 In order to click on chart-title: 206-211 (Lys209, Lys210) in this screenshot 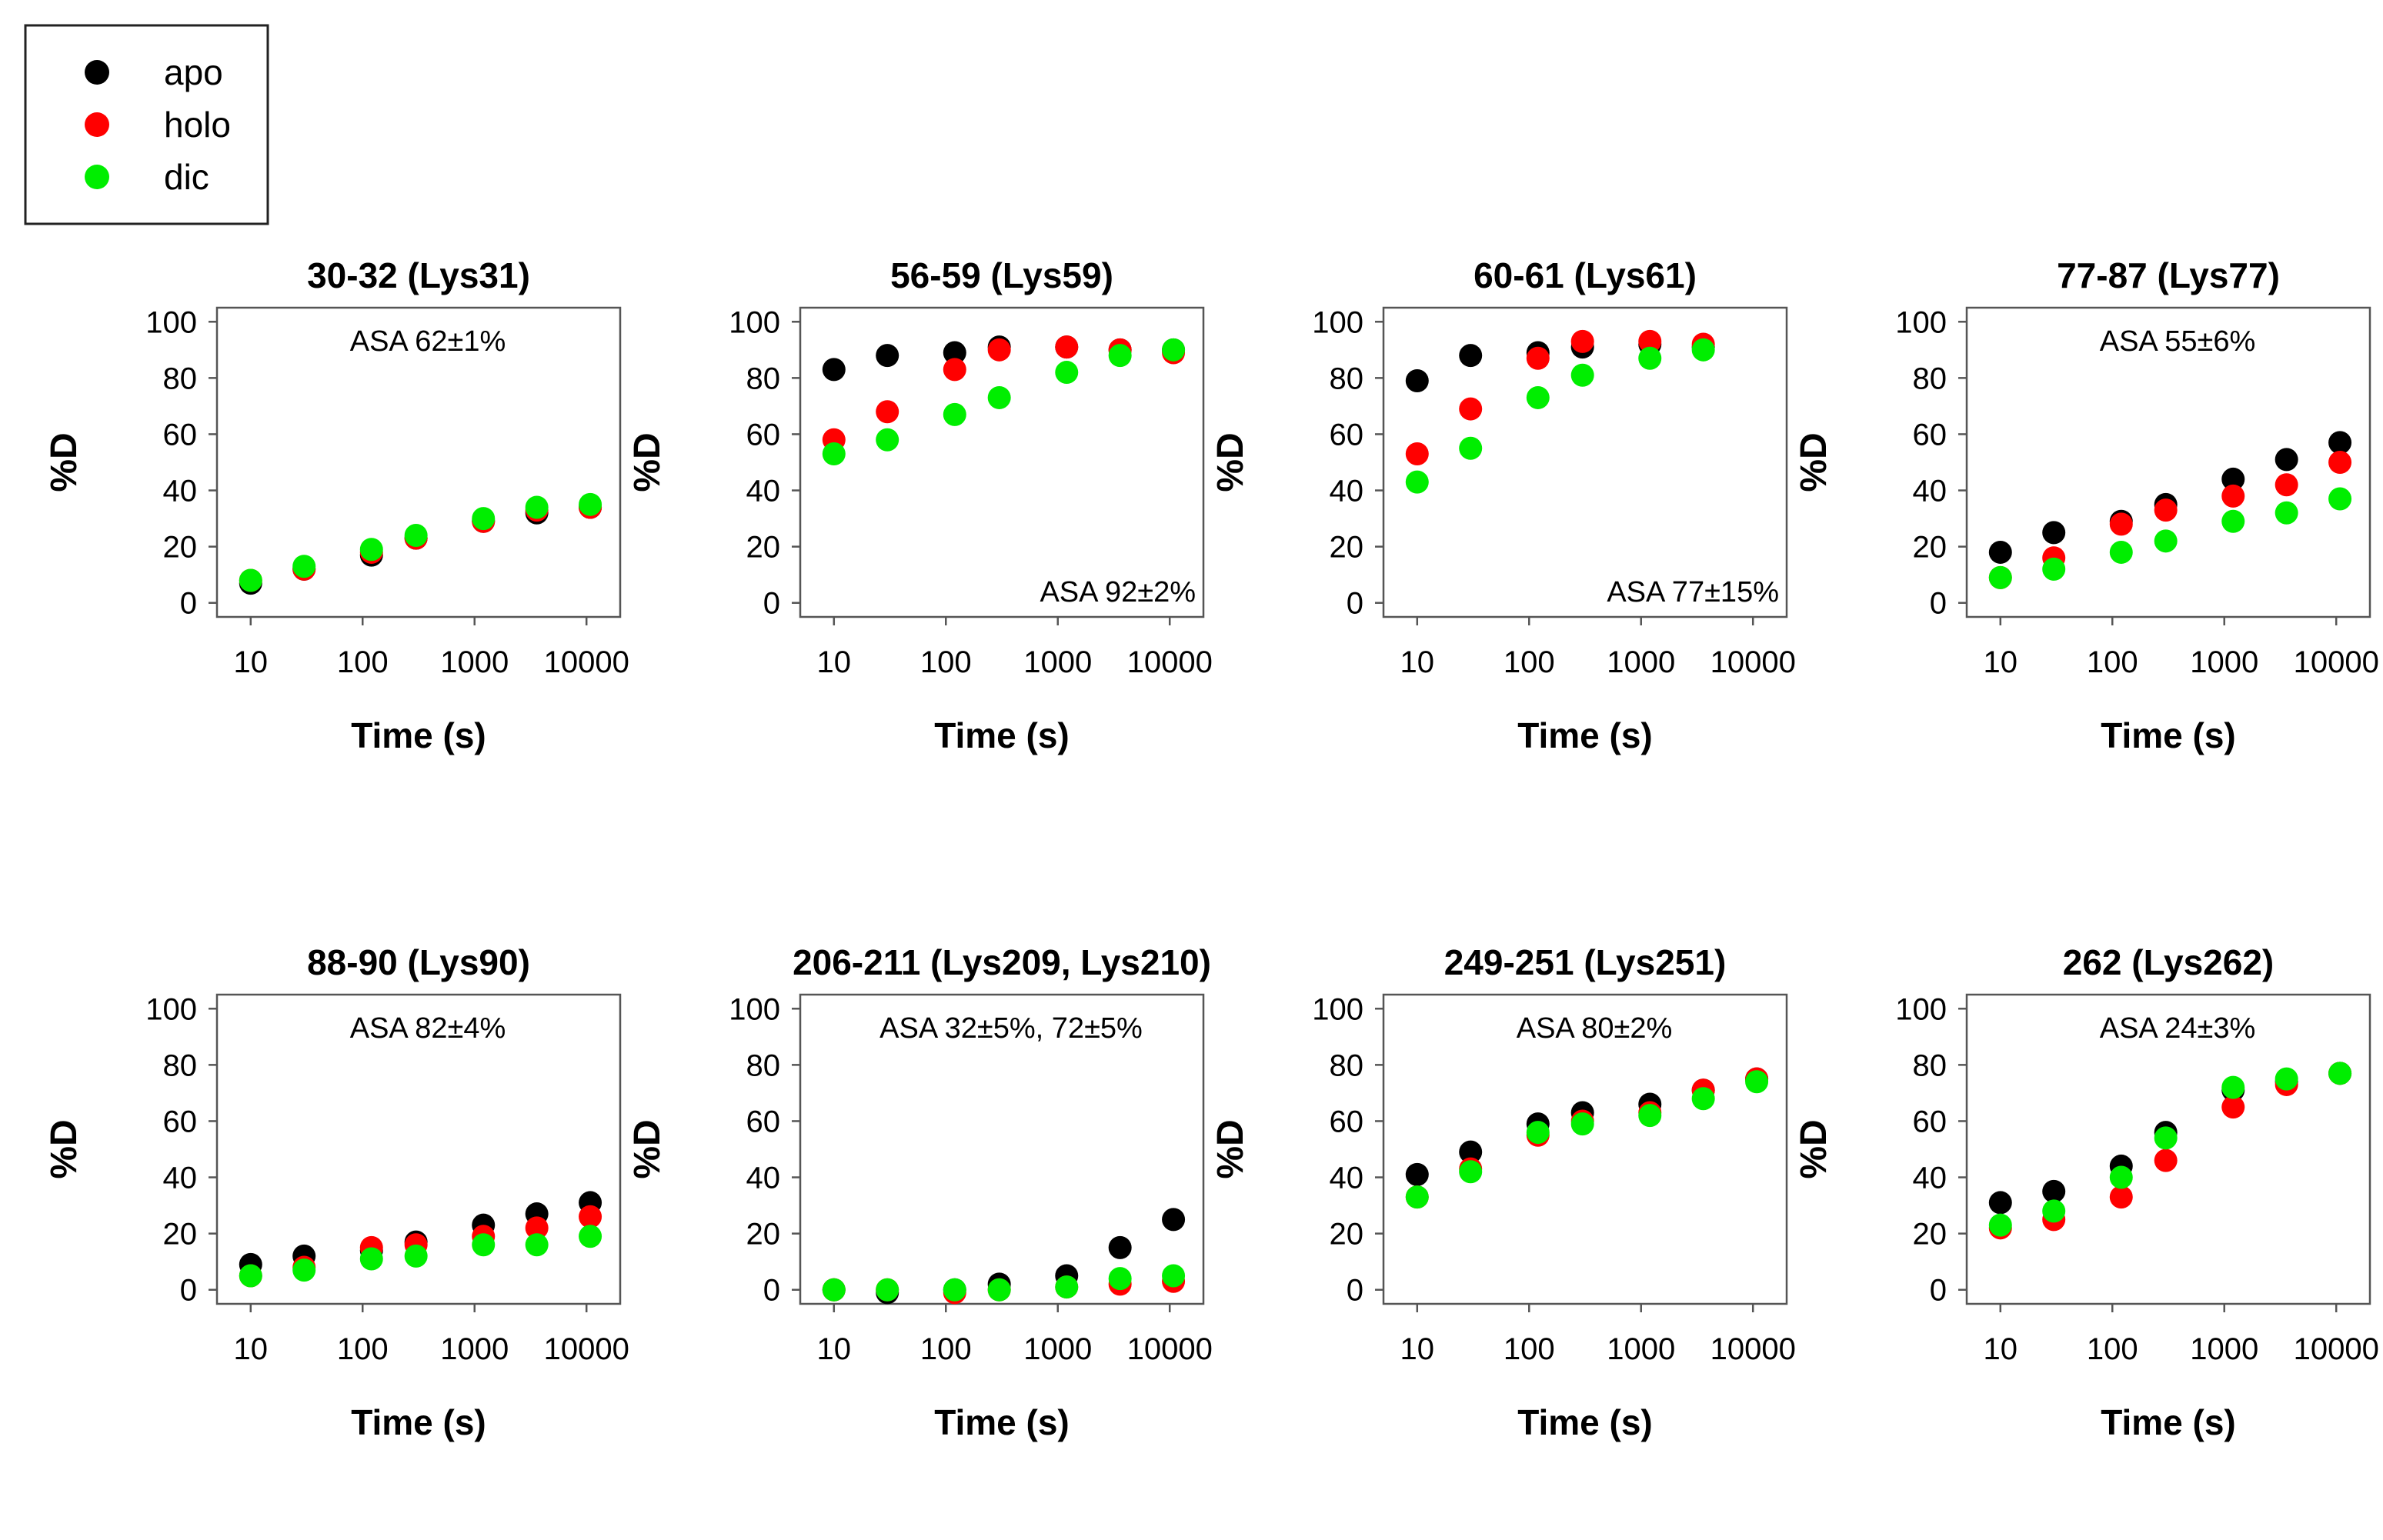, I will do `click(1002, 962)`.